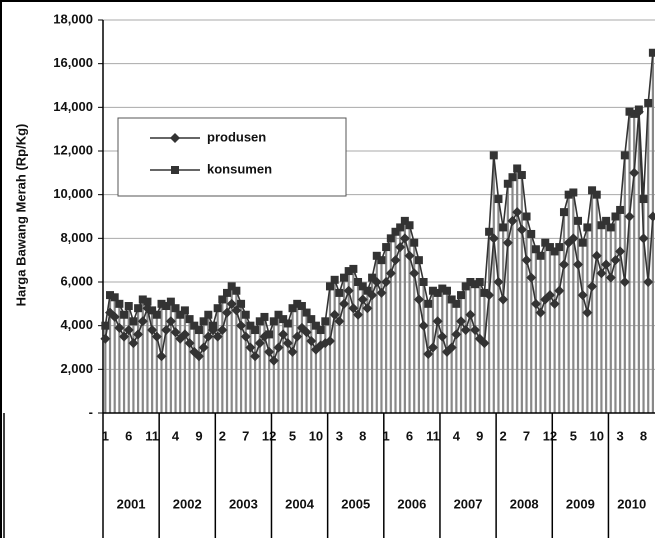  I want to click on x-tick-label: 4, so click(176, 435).